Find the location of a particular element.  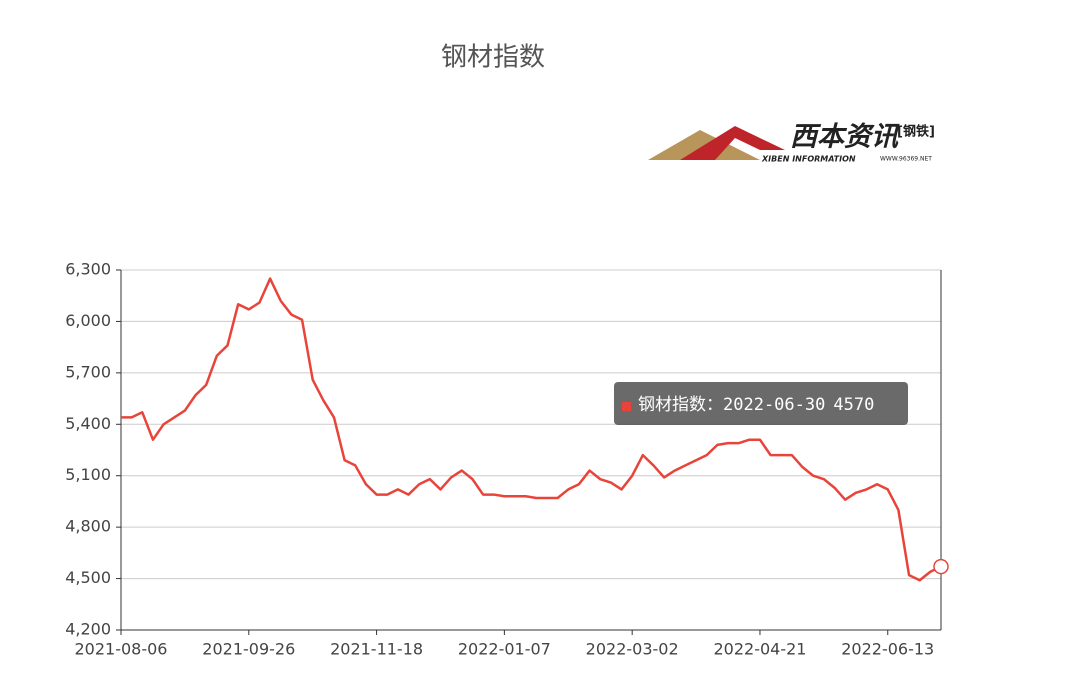

y-tick-label: 5,700 is located at coordinates (88, 371).